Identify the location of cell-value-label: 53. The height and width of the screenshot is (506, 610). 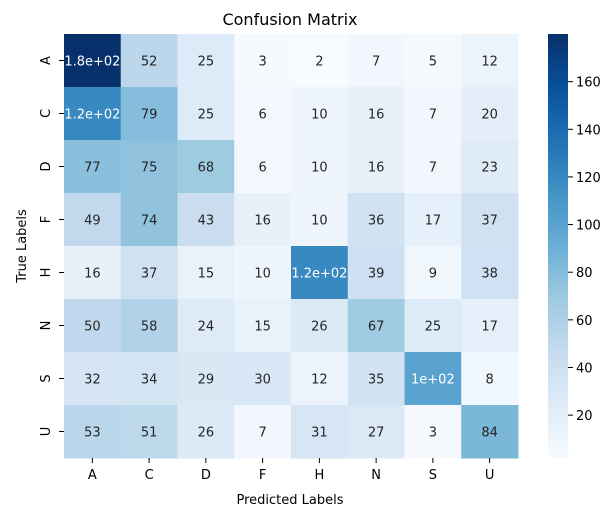
(92, 433).